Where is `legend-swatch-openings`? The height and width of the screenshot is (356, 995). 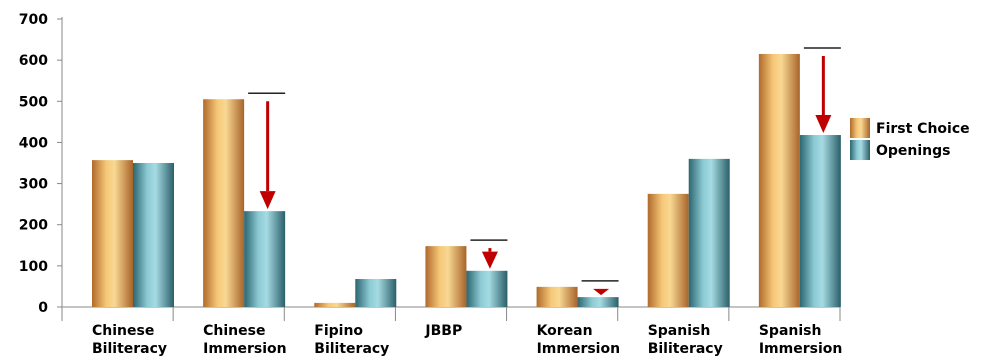 legend-swatch-openings is located at coordinates (860, 150).